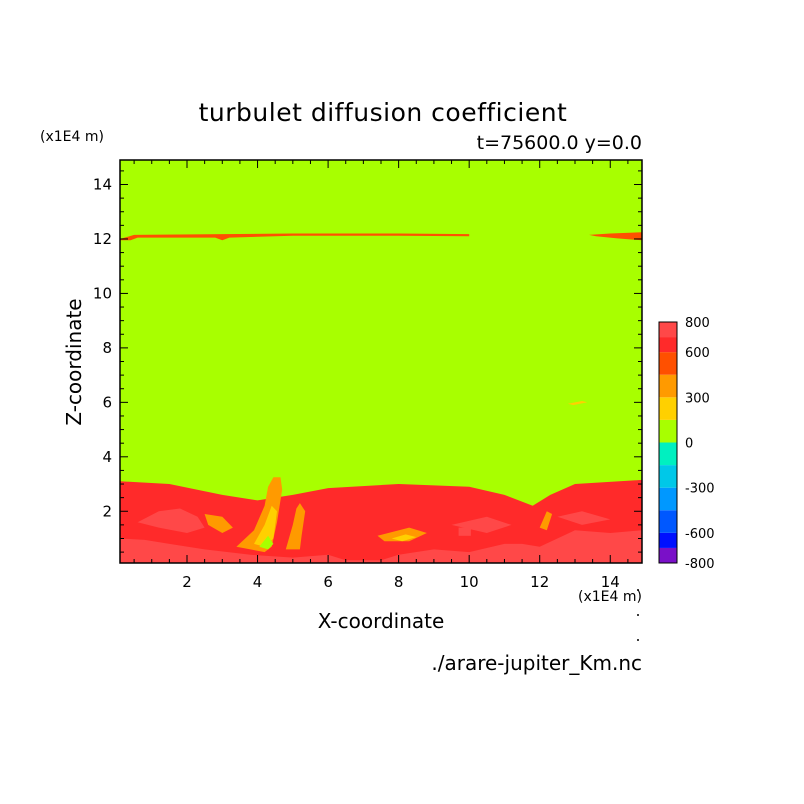 This screenshot has height=804, width=804. Describe the element at coordinates (218, 523) in the screenshot. I see `contour-region-orange-left` at that location.